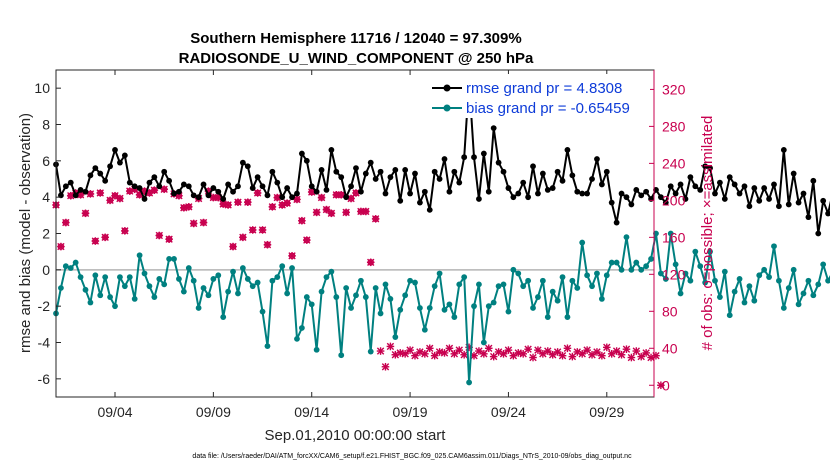  Describe the element at coordinates (674, 200) in the screenshot. I see `right-y-tick-label: 200` at that location.